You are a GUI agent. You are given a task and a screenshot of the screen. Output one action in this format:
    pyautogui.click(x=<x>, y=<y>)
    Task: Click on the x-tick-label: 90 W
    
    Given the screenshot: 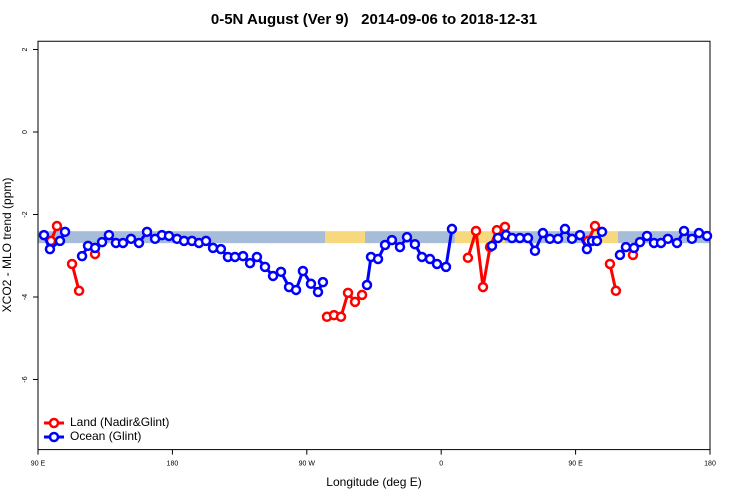 What is the action you would take?
    pyautogui.click(x=307, y=463)
    